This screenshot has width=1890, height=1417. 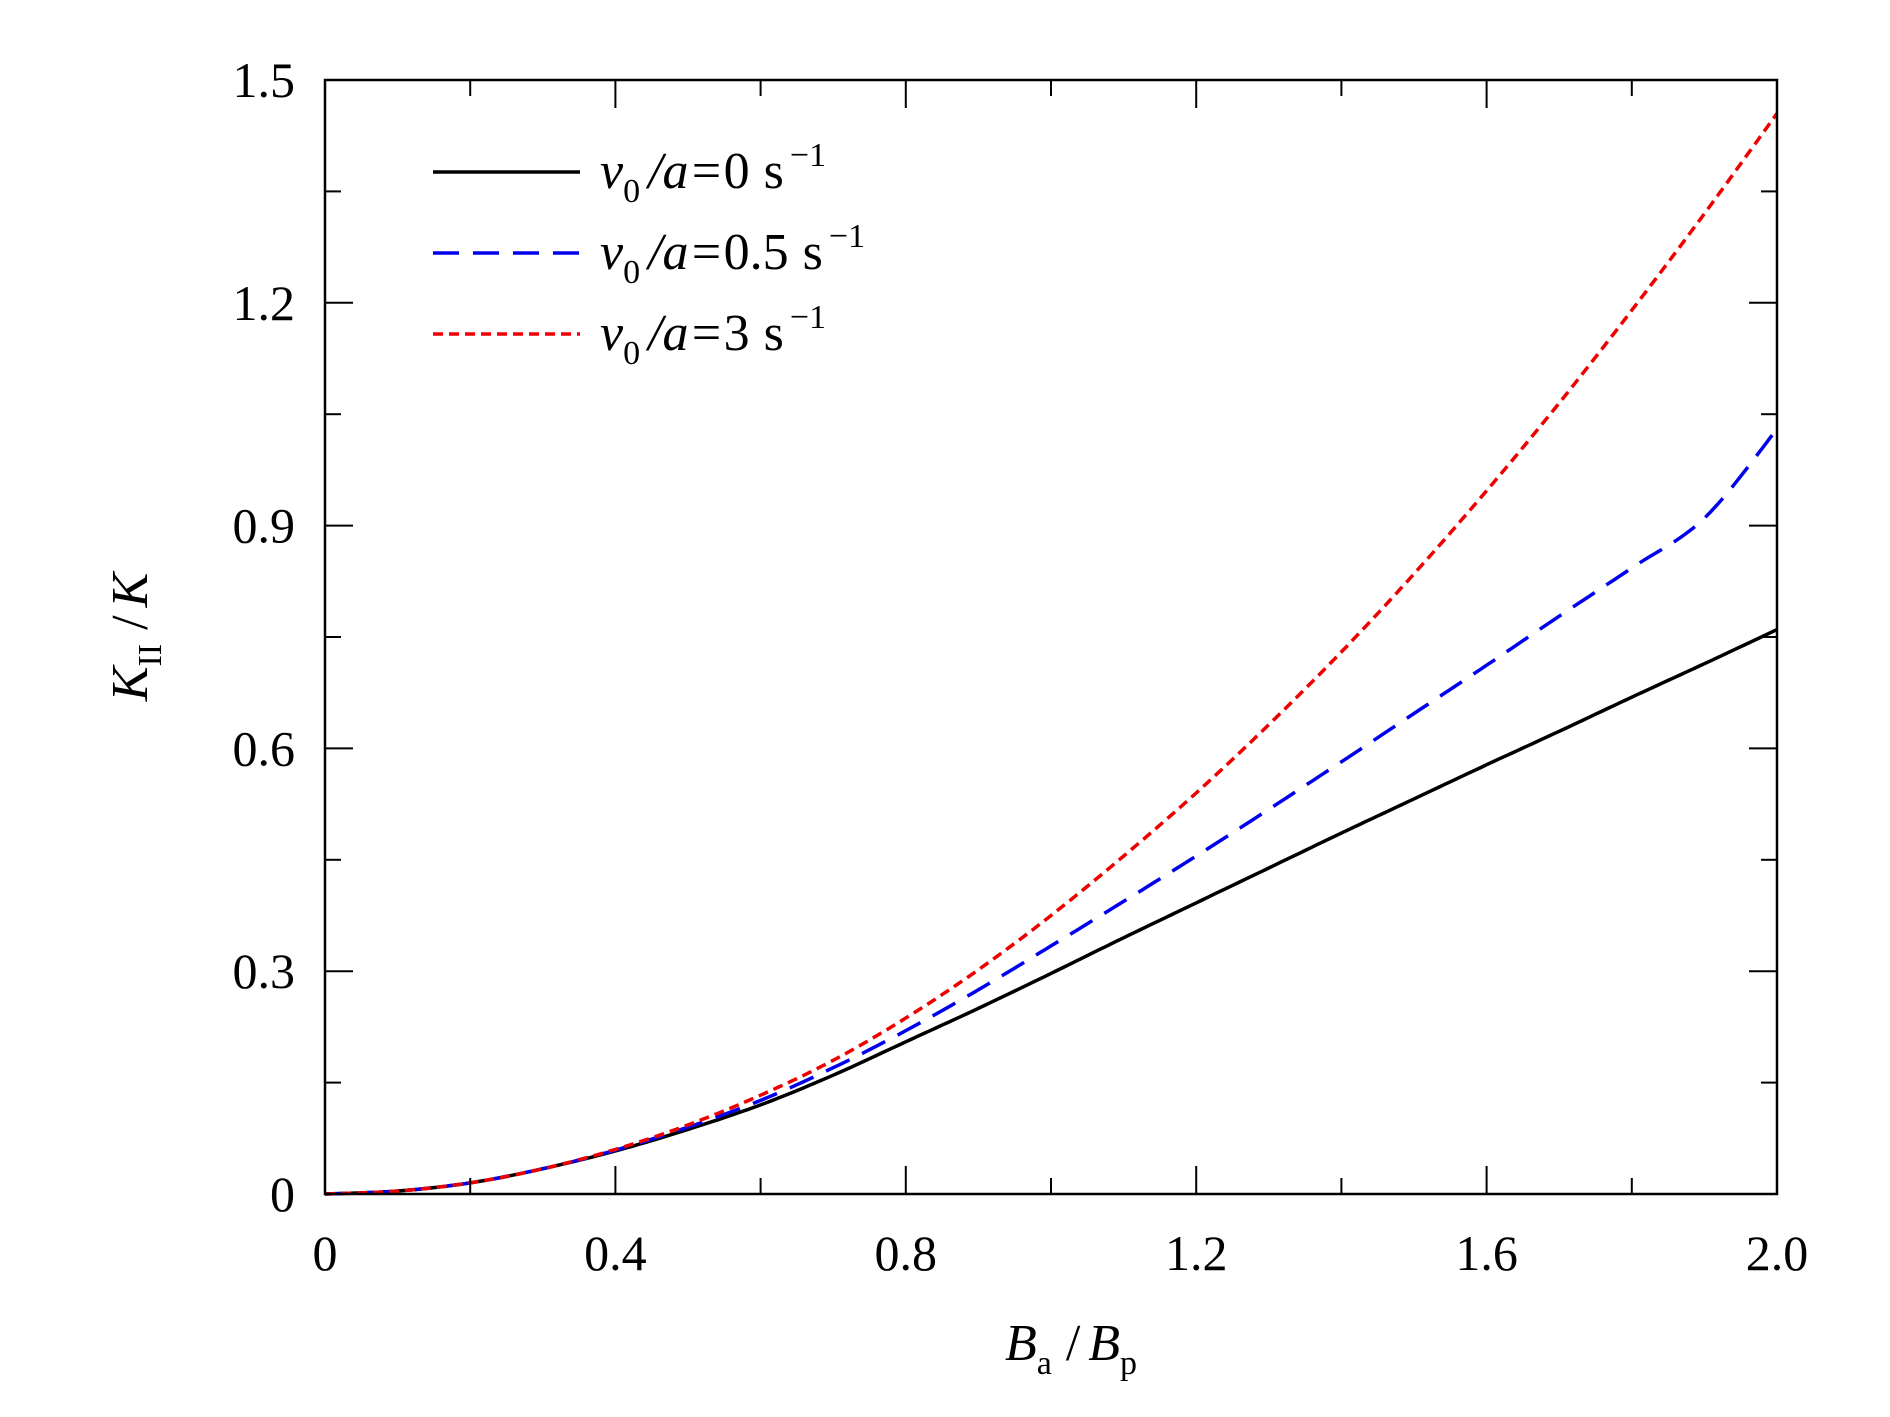 I want to click on y-axis-title-sub1: II, so click(x=150, y=655).